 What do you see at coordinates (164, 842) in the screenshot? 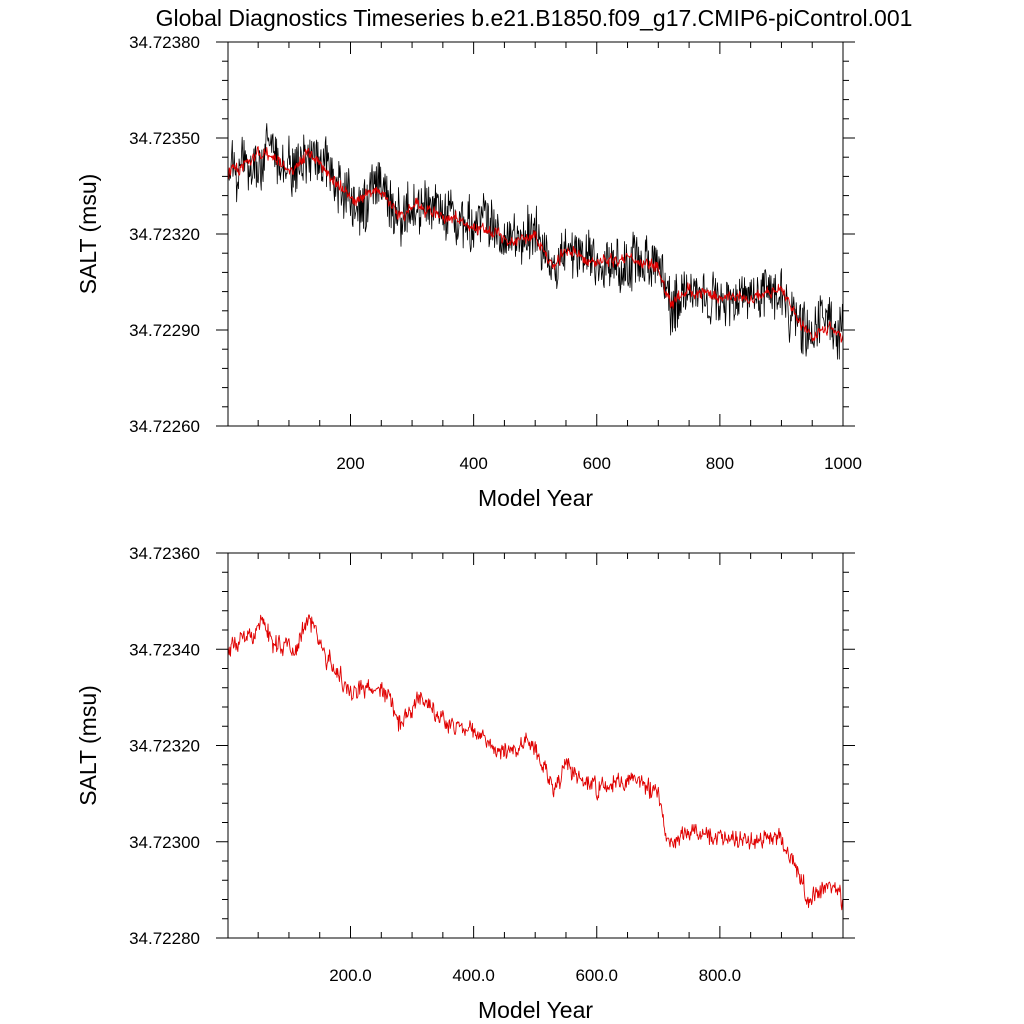
I see `y-tick-label: 34.72300` at bounding box center [164, 842].